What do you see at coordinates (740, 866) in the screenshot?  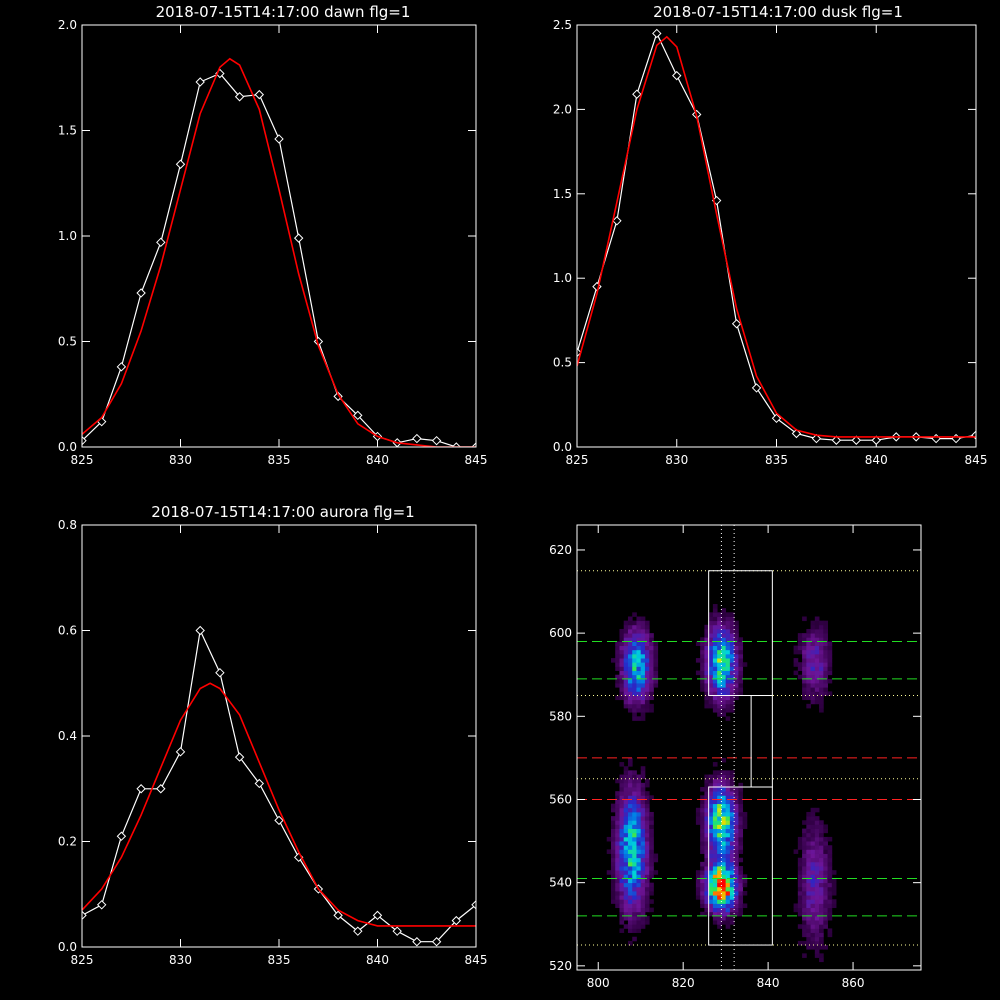 I see `spectrogram-window-box` at bounding box center [740, 866].